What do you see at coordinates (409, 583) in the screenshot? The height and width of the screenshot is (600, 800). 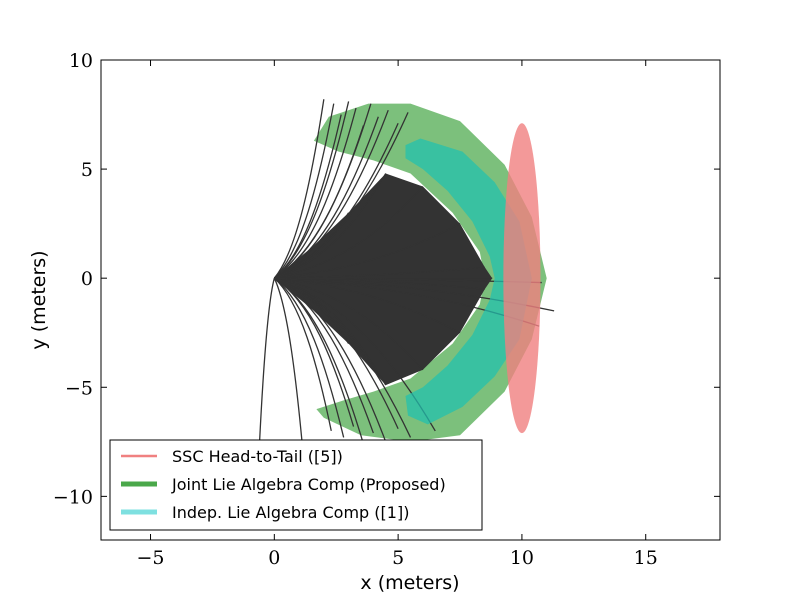 I see `x-axis-label: x (meters)` at bounding box center [409, 583].